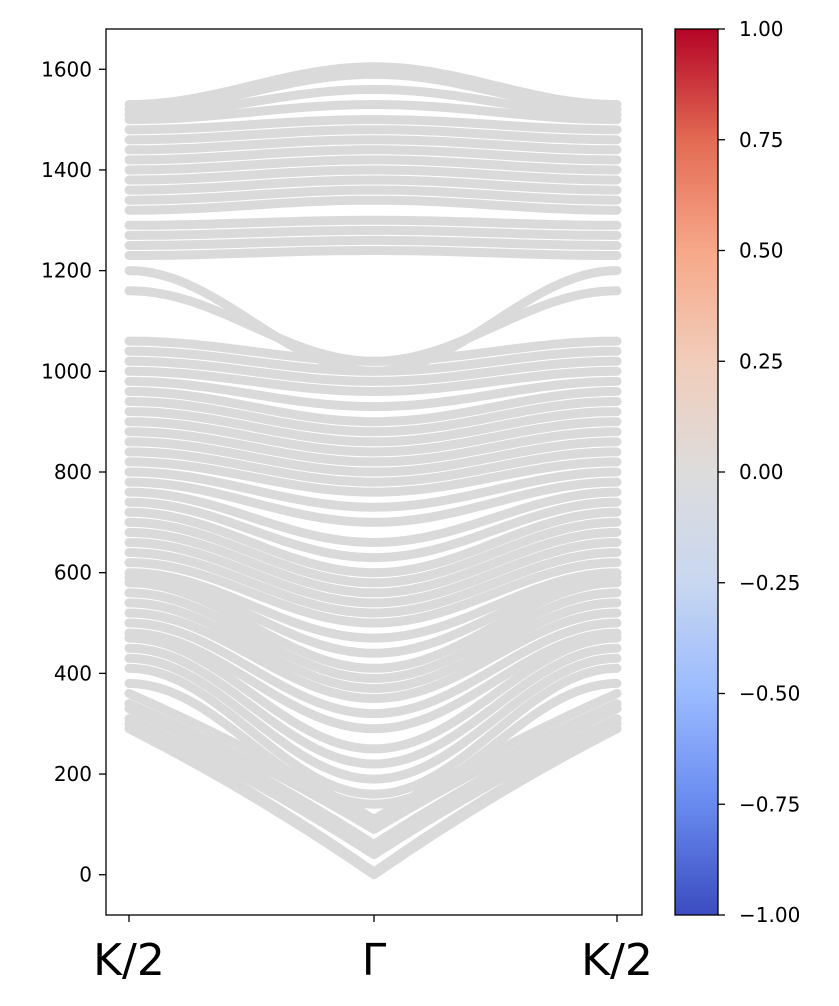 The height and width of the screenshot is (1006, 839). Describe the element at coordinates (696, 472) in the screenshot. I see `colorbar-gradient` at that location.